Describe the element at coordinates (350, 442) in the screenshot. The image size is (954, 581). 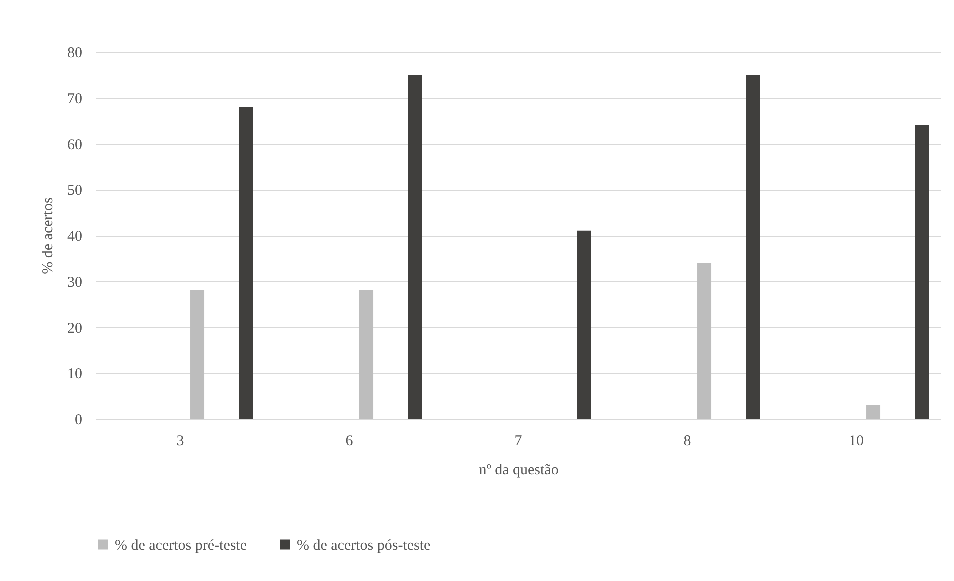
I see `x-tick-label: 6` at that location.